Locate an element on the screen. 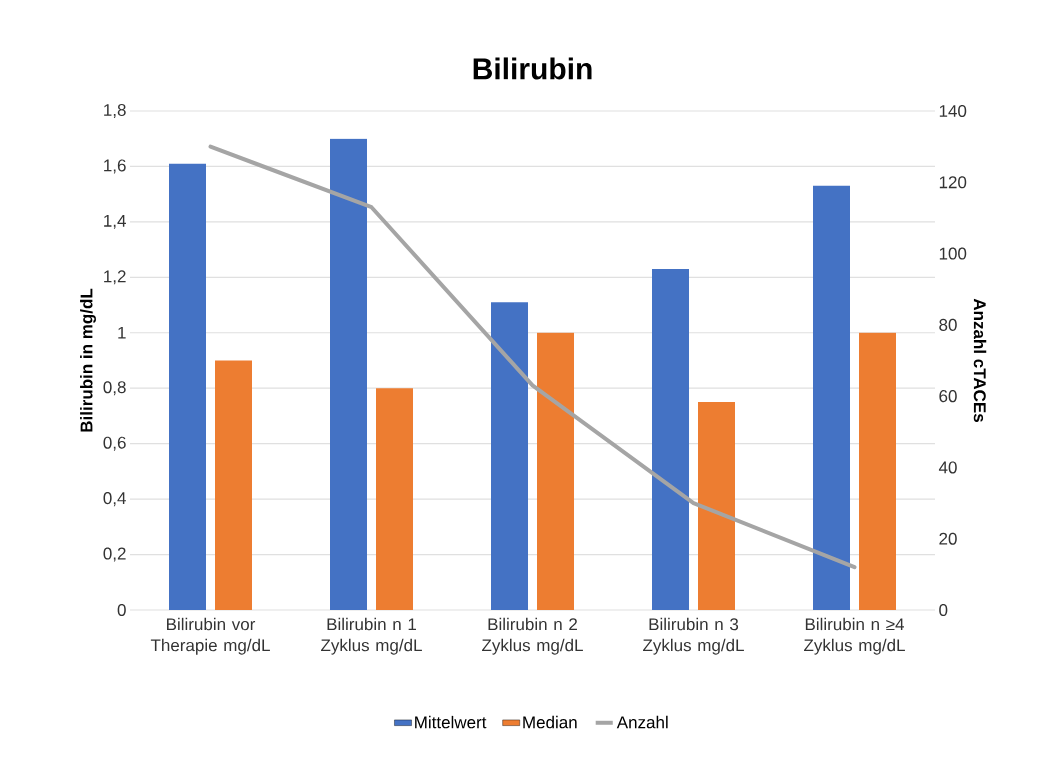 The image size is (1057, 758). x-tick-label: Bilirubin n ≥4 Zyklus mg/dL is located at coordinates (854, 636).